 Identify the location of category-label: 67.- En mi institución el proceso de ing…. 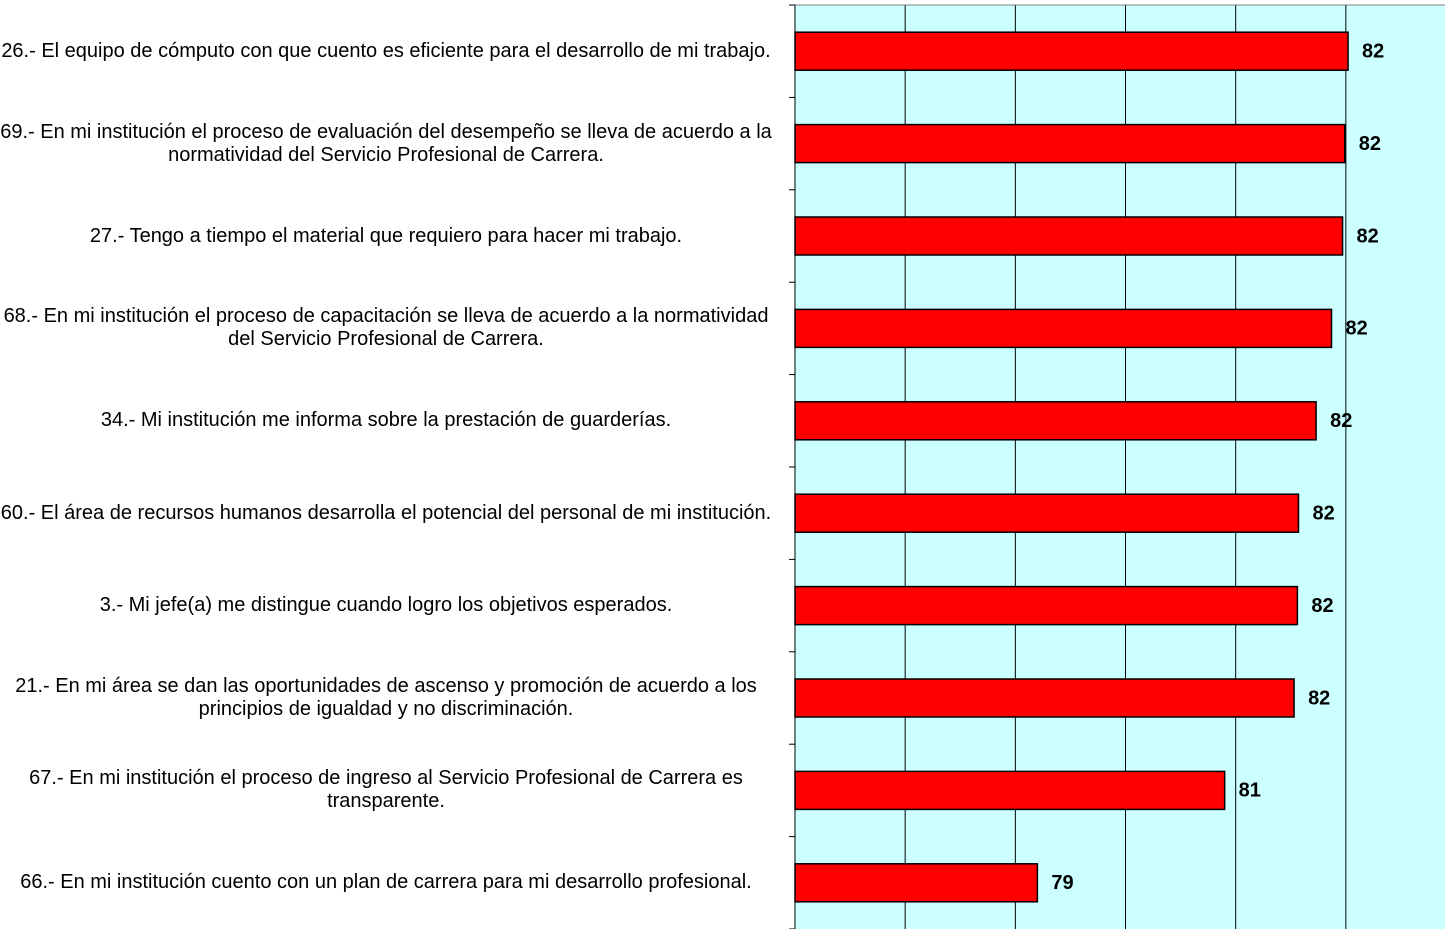
(386, 790).